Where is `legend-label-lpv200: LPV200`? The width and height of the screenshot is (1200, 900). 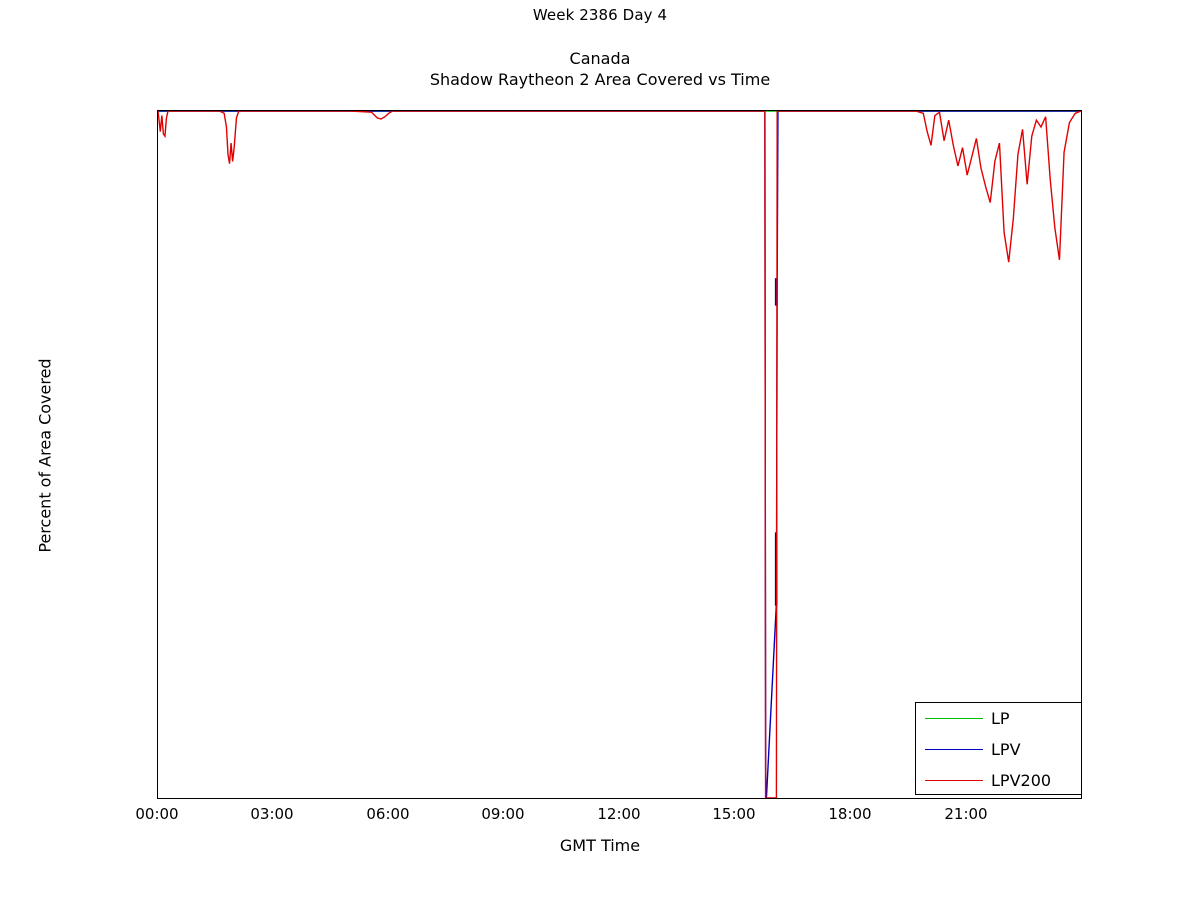 legend-label-lpv200: LPV200 is located at coordinates (1021, 780).